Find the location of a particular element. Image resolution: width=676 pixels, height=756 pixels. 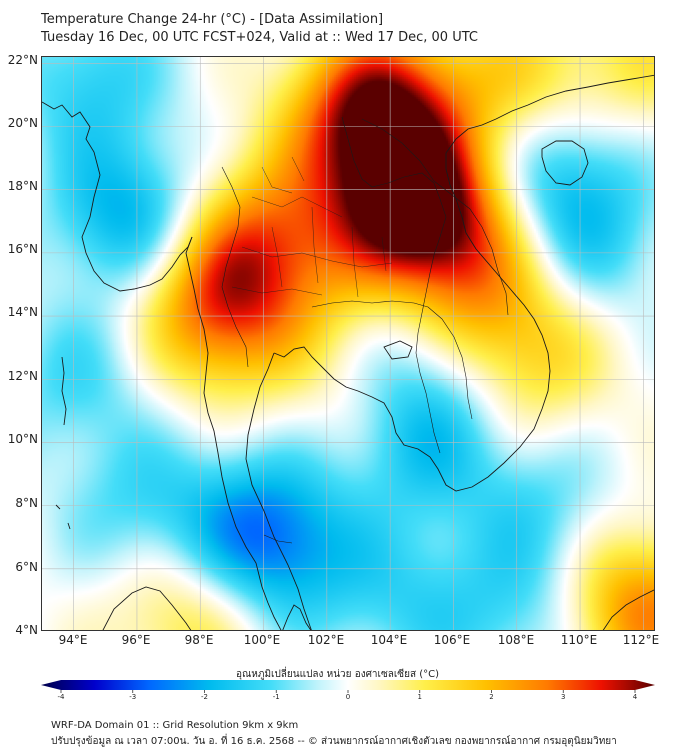

myanmar-west-coastline is located at coordinates (117, 196).